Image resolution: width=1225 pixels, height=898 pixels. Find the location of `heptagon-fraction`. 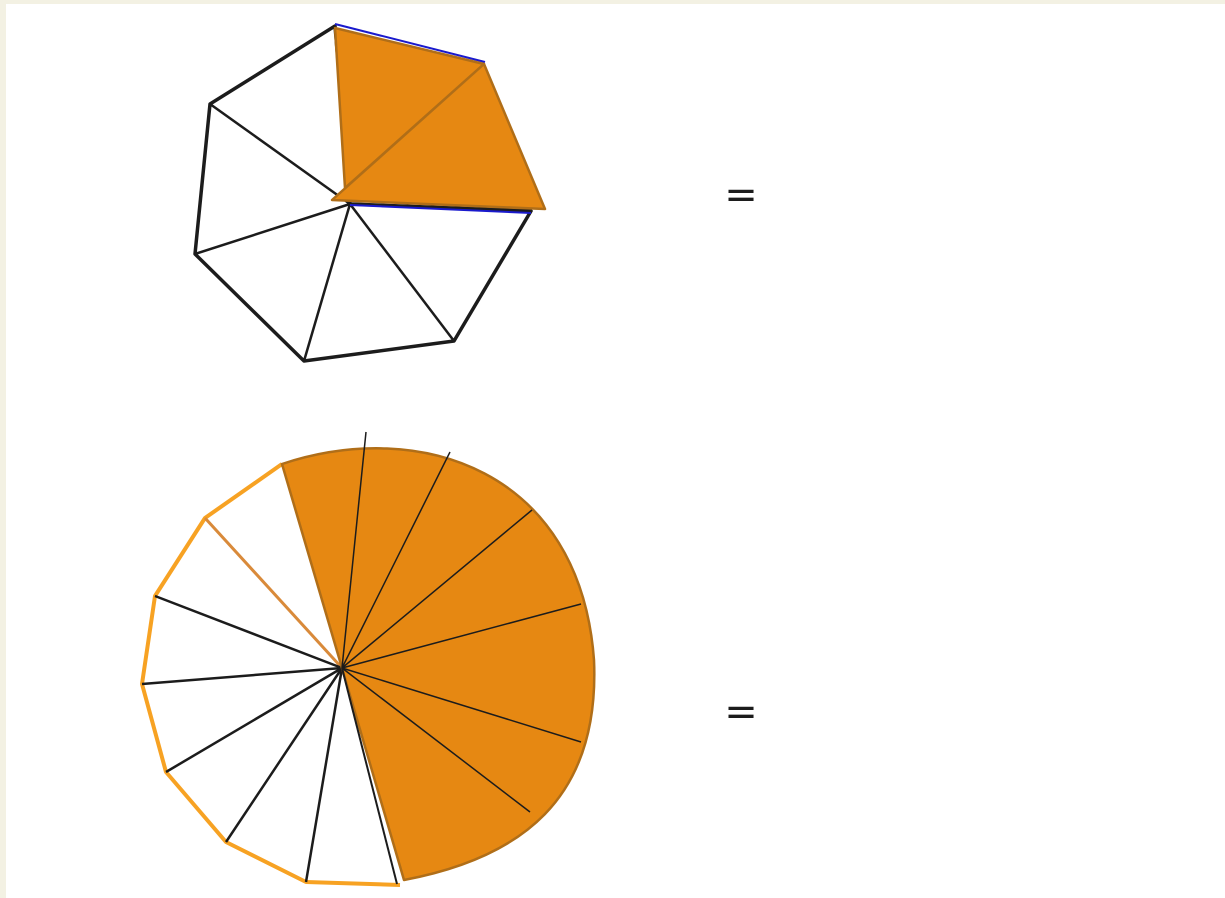

heptagon-fraction is located at coordinates (370, 193).